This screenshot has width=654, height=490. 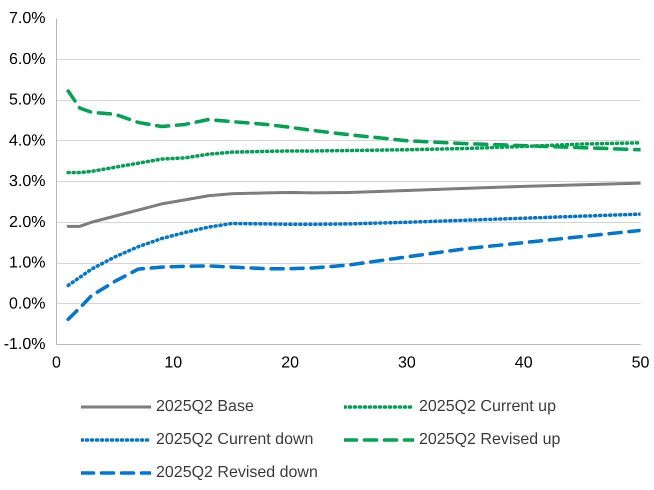 I want to click on y-tick-label: 3.0%, so click(x=27, y=181).